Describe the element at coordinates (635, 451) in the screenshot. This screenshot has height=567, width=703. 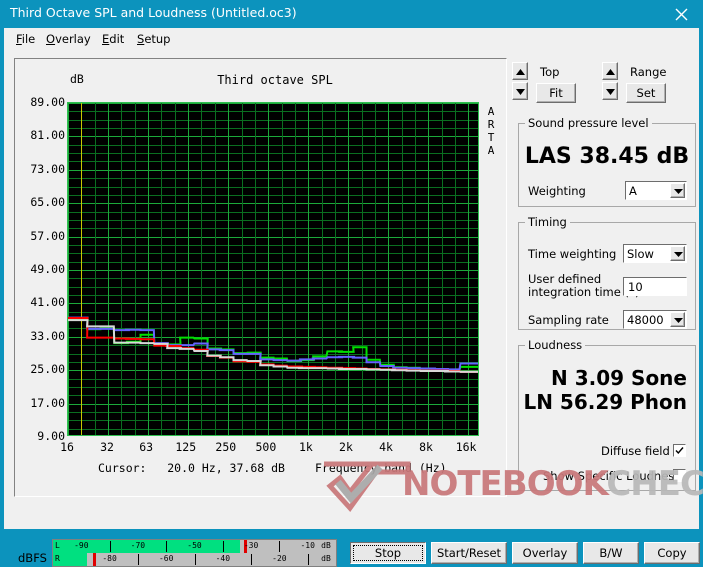
I see `diffuse-field-label: Diffuse field` at that location.